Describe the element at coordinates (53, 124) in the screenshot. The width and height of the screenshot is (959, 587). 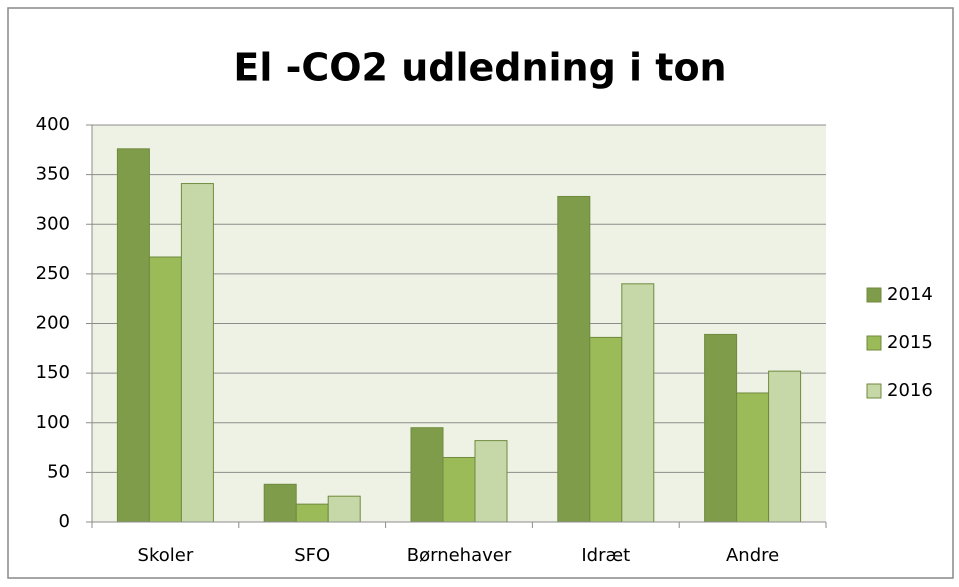
I see `y-tick-label: 400` at that location.